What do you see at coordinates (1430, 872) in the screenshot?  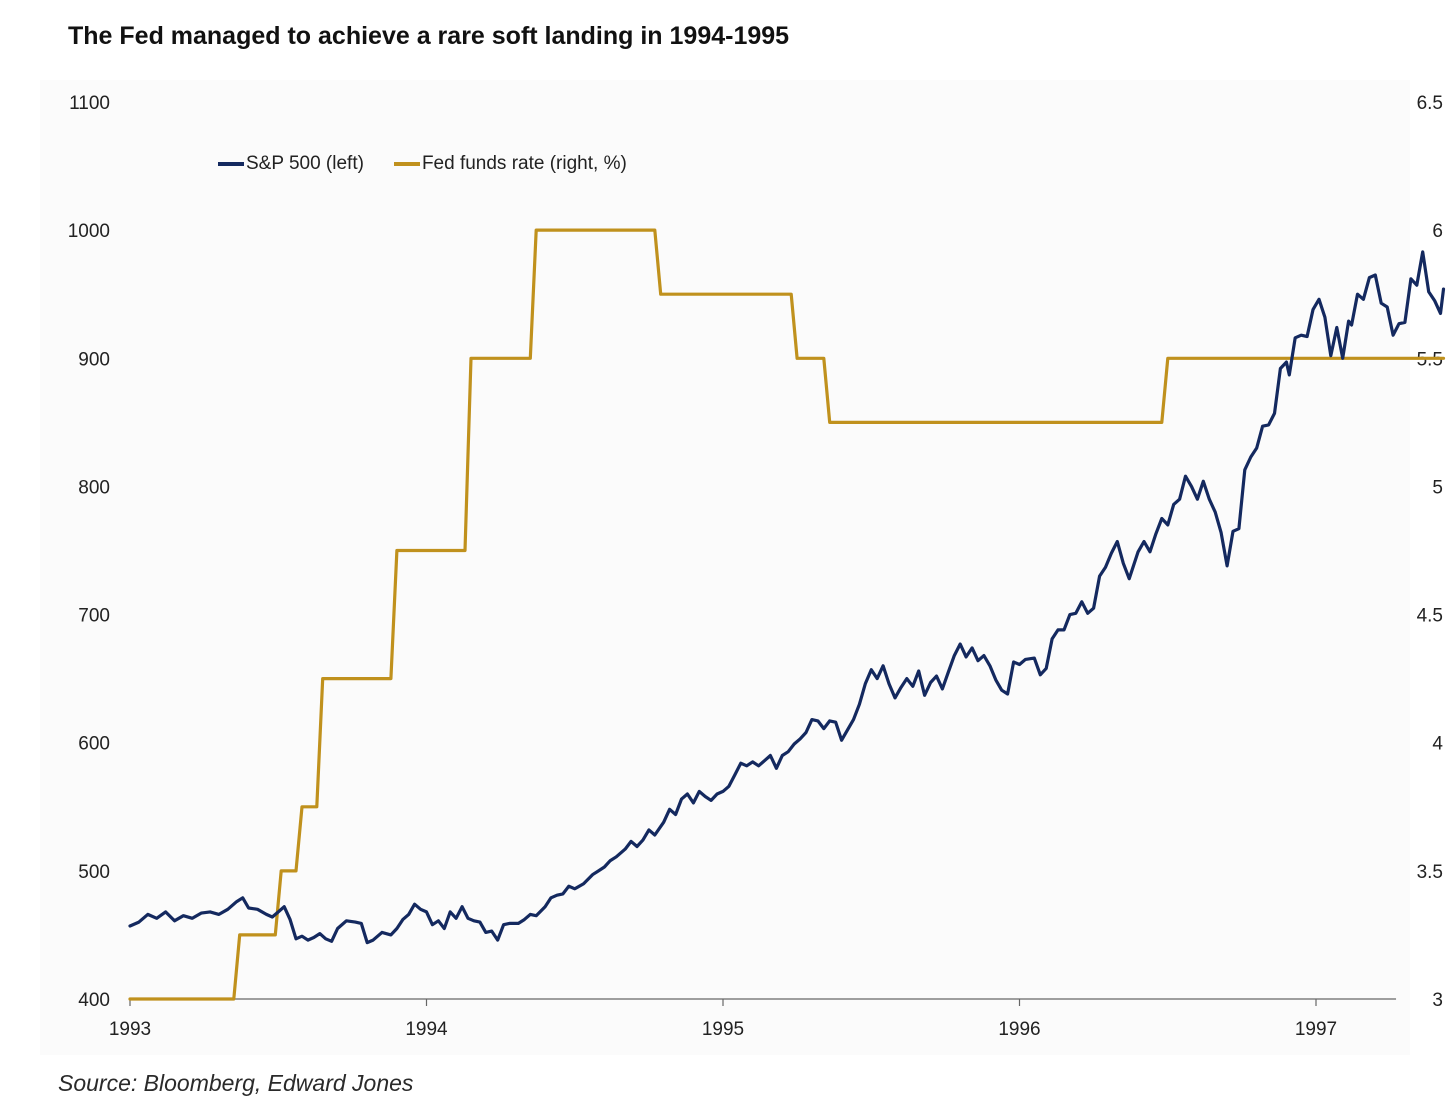 I see `y-right-tick-label: 3.5` at bounding box center [1430, 872].